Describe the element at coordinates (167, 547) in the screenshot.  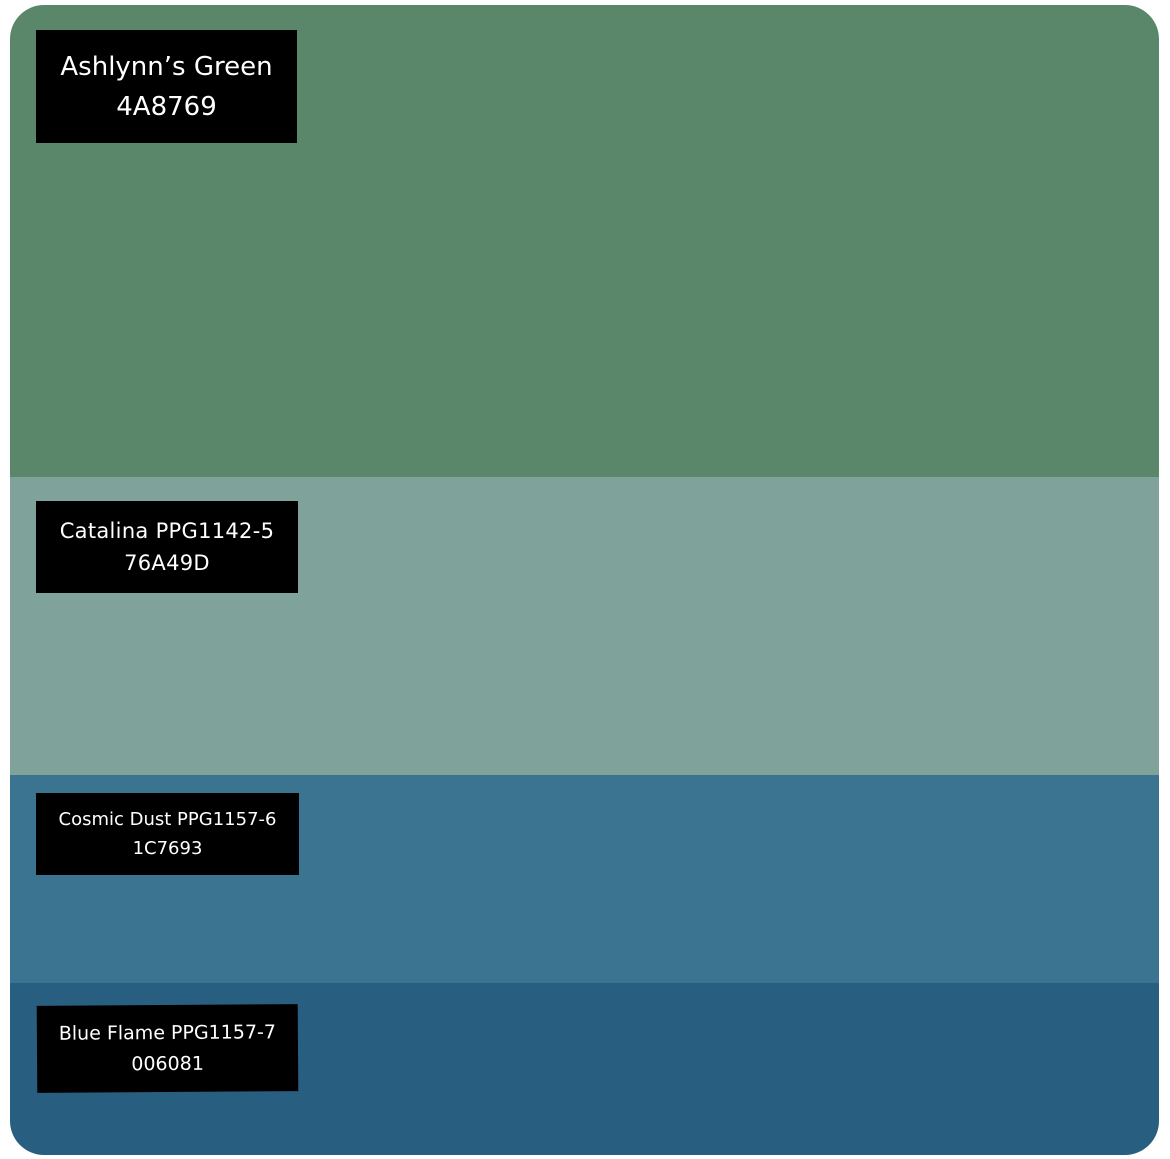
I see `swatch-label: Catalina PPG1142-5 76A49D` at that location.